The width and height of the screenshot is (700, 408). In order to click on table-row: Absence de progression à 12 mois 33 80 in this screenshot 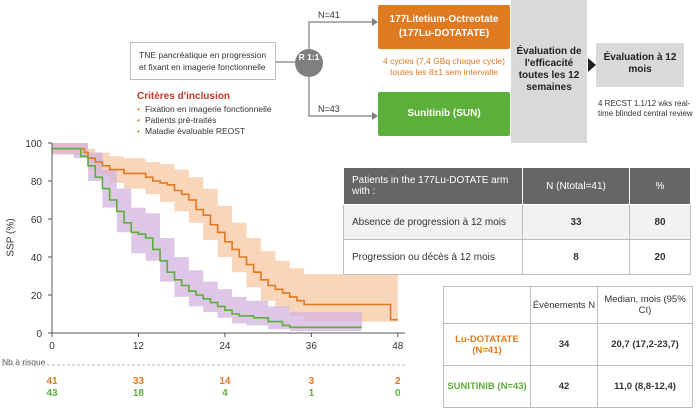, I will do `click(517, 222)`.